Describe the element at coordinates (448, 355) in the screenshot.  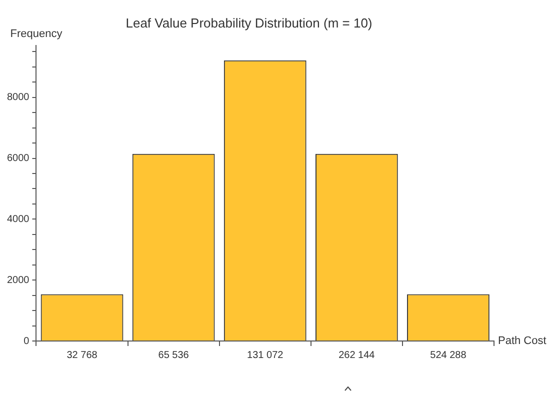
I see `x-tick-label: 524 288` at that location.